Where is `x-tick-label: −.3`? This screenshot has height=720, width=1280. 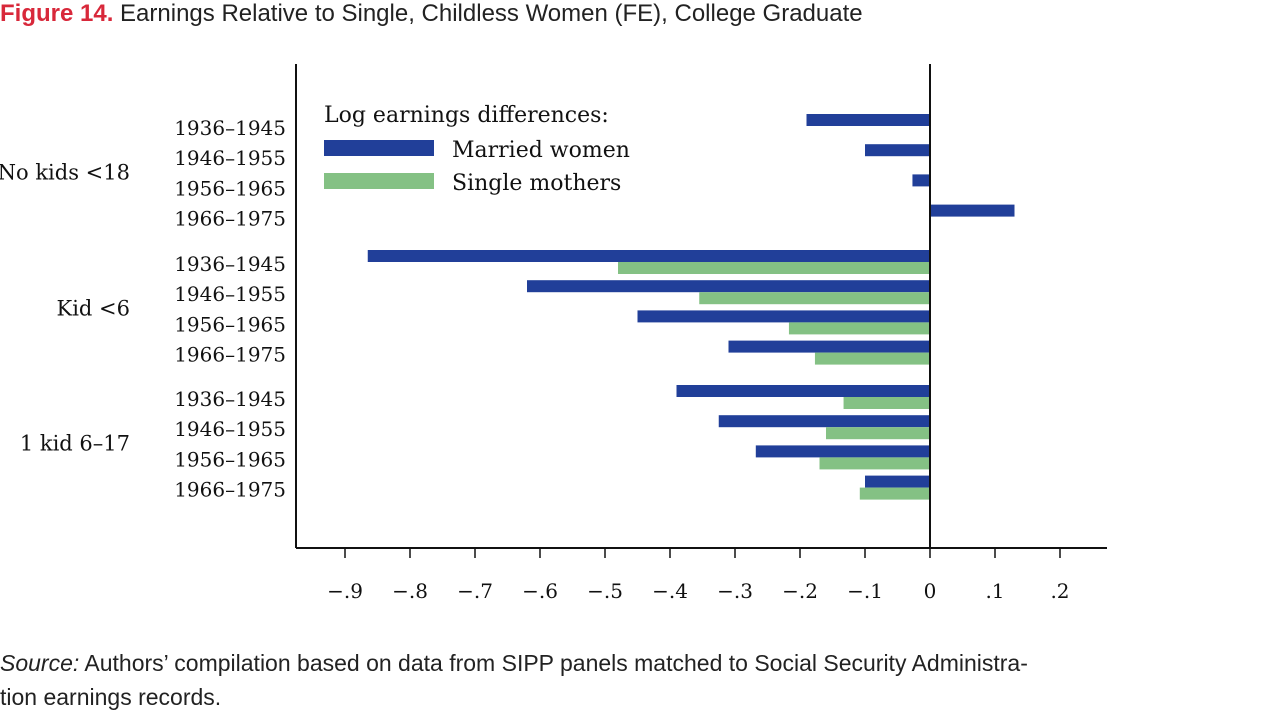 x-tick-label: −.3 is located at coordinates (735, 591).